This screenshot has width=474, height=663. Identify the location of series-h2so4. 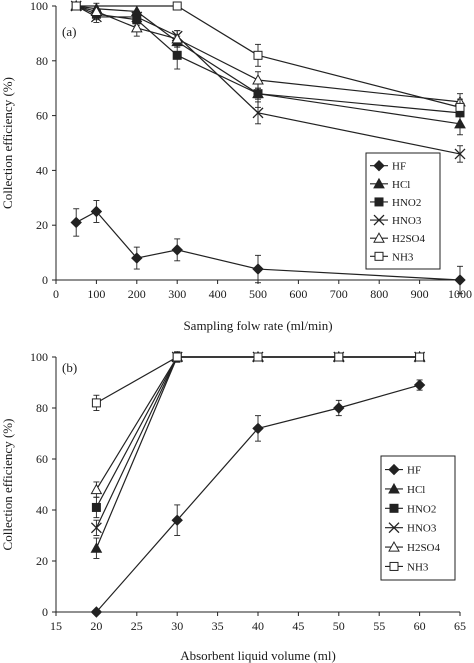
(268, 55).